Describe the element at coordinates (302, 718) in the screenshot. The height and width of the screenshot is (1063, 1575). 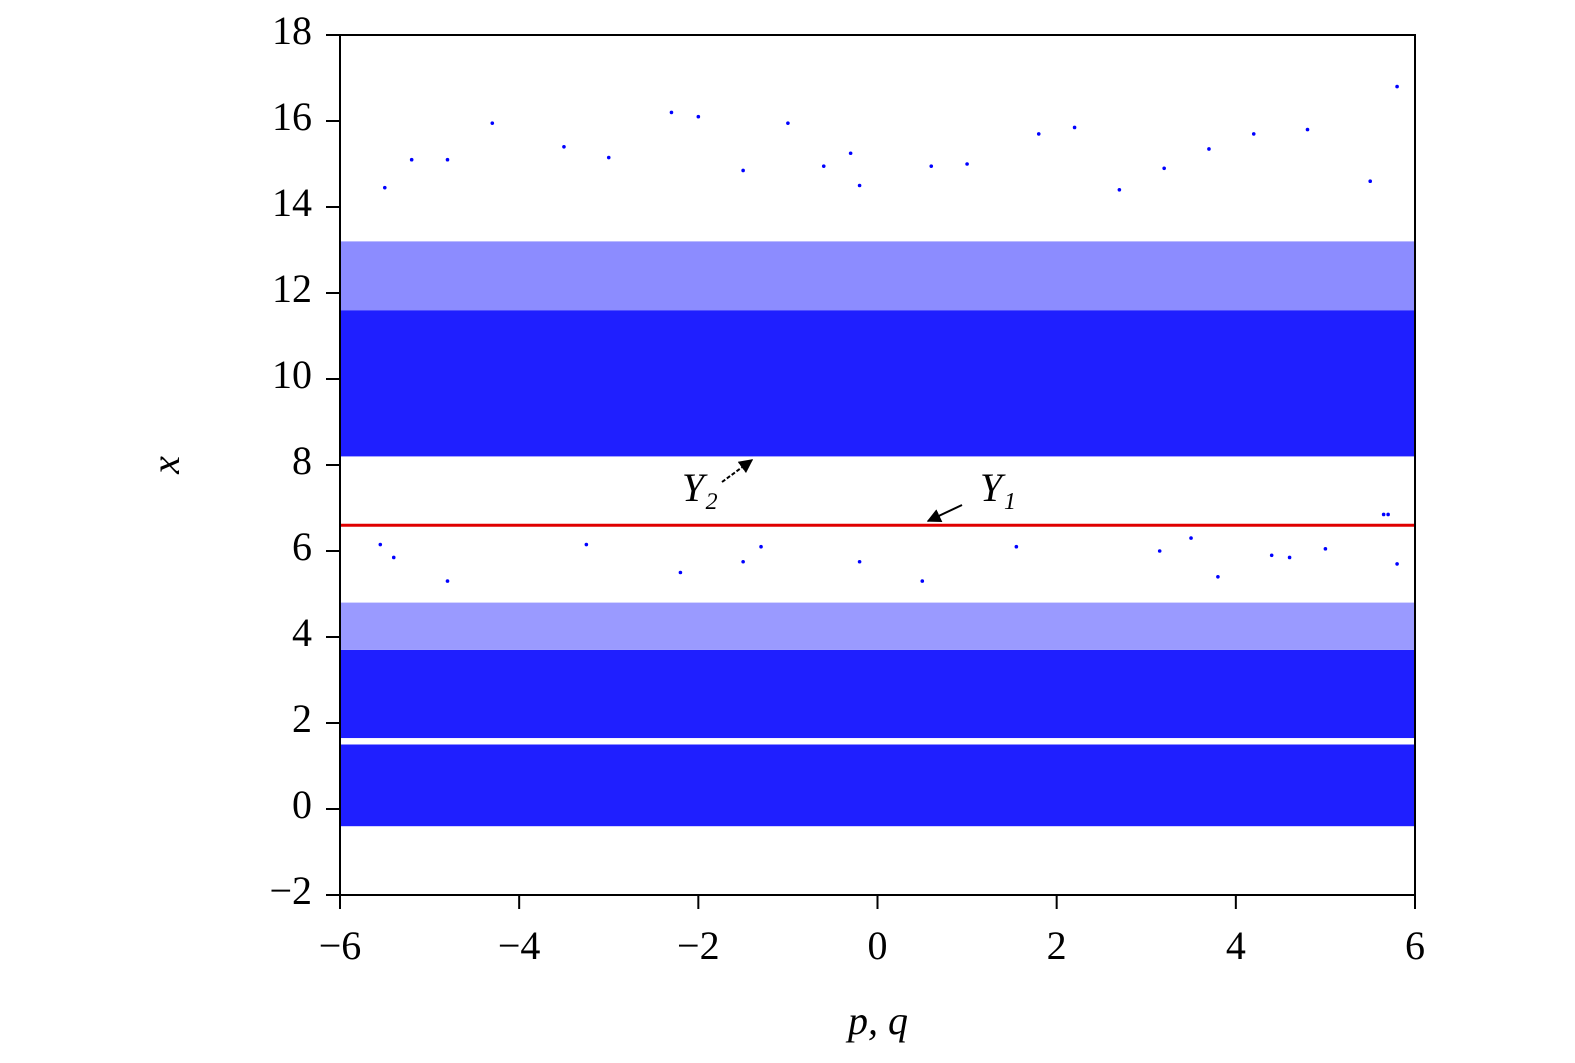
I see `y-tick-label: 2` at that location.